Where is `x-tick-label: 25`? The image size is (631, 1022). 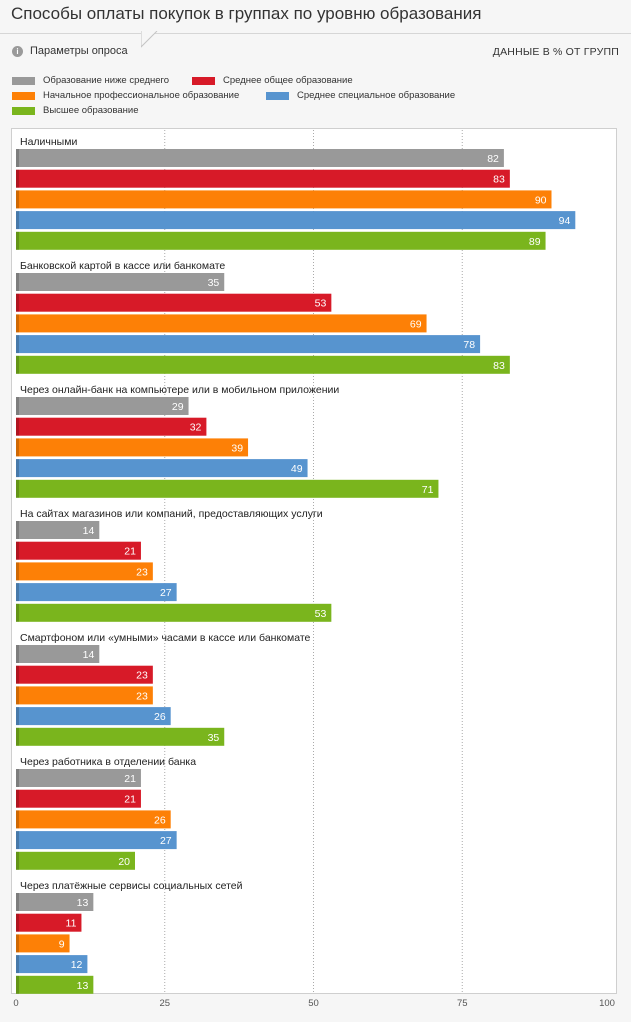 x-tick-label: 25 is located at coordinates (165, 1003).